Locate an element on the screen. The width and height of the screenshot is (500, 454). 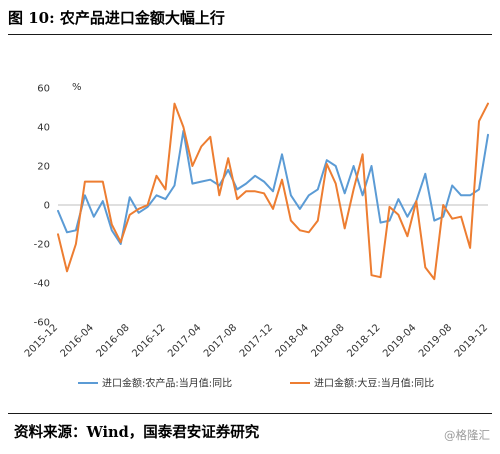
y-axis-unit-label: % is located at coordinates (77, 87).